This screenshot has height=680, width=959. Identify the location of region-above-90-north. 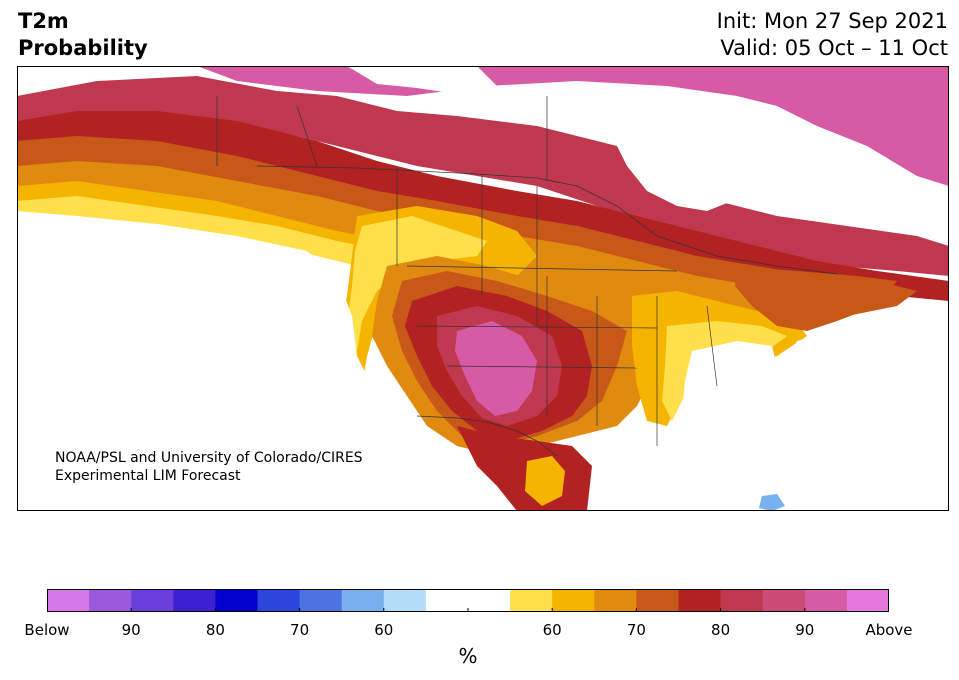
(573, 126).